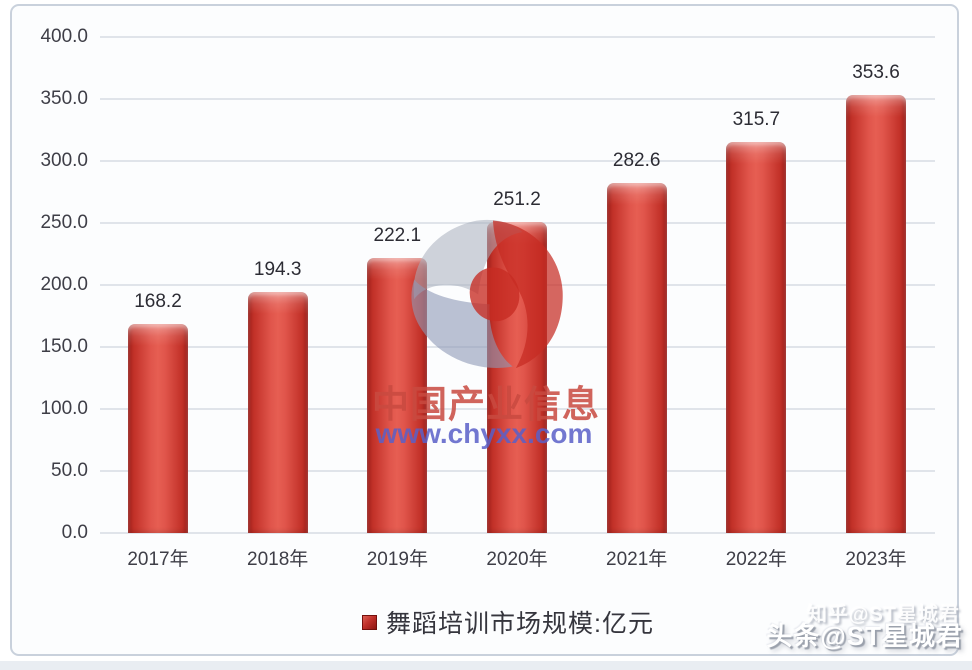  What do you see at coordinates (370, 622) in the screenshot?
I see `legend-marker-icon` at bounding box center [370, 622].